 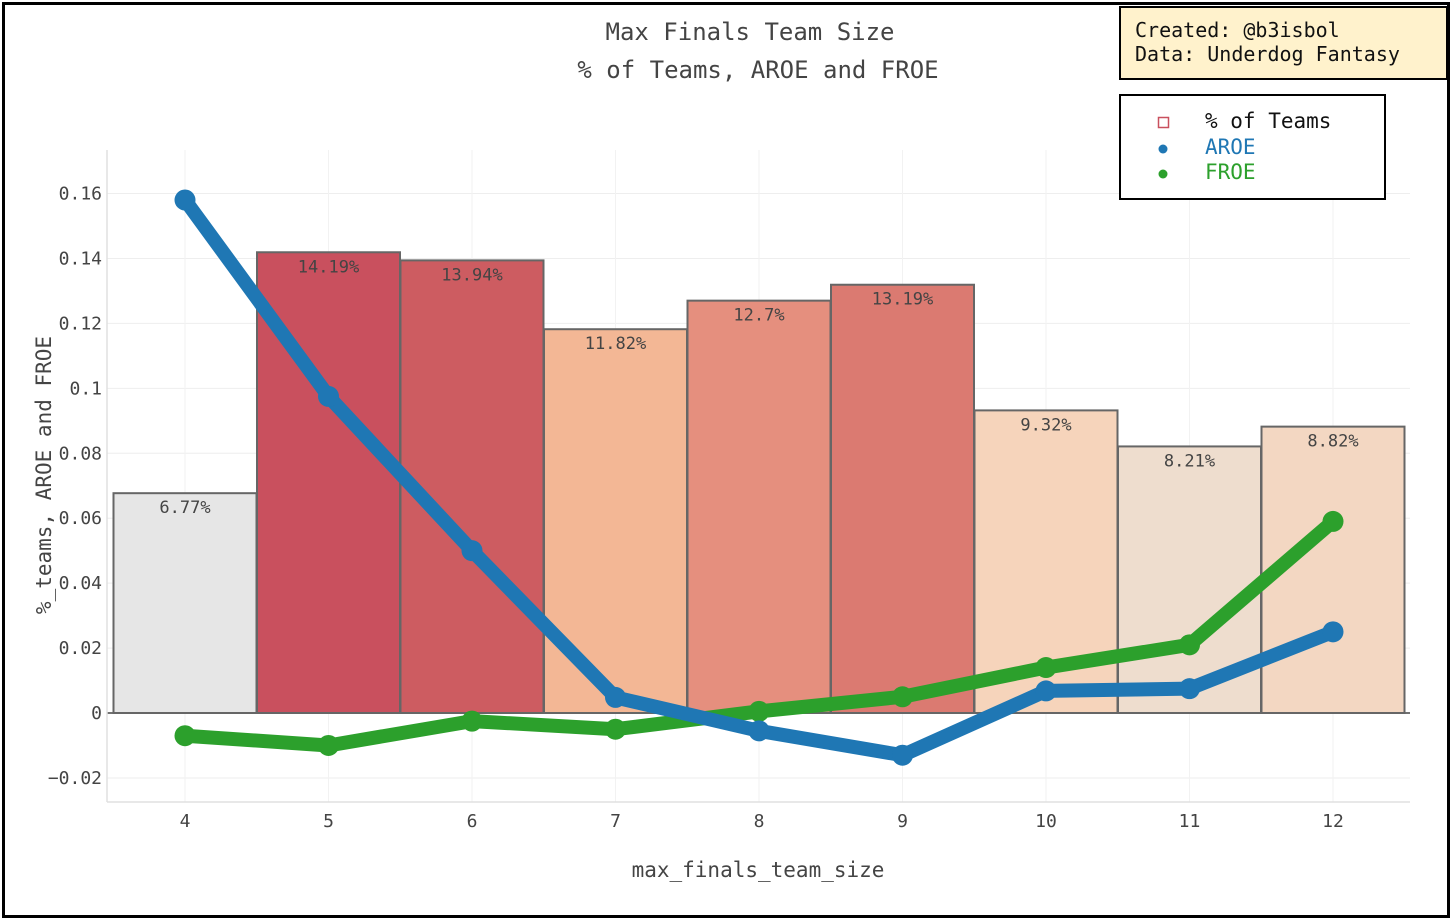 What do you see at coordinates (1189, 461) in the screenshot?
I see `bar-data-label: 8.21%` at bounding box center [1189, 461].